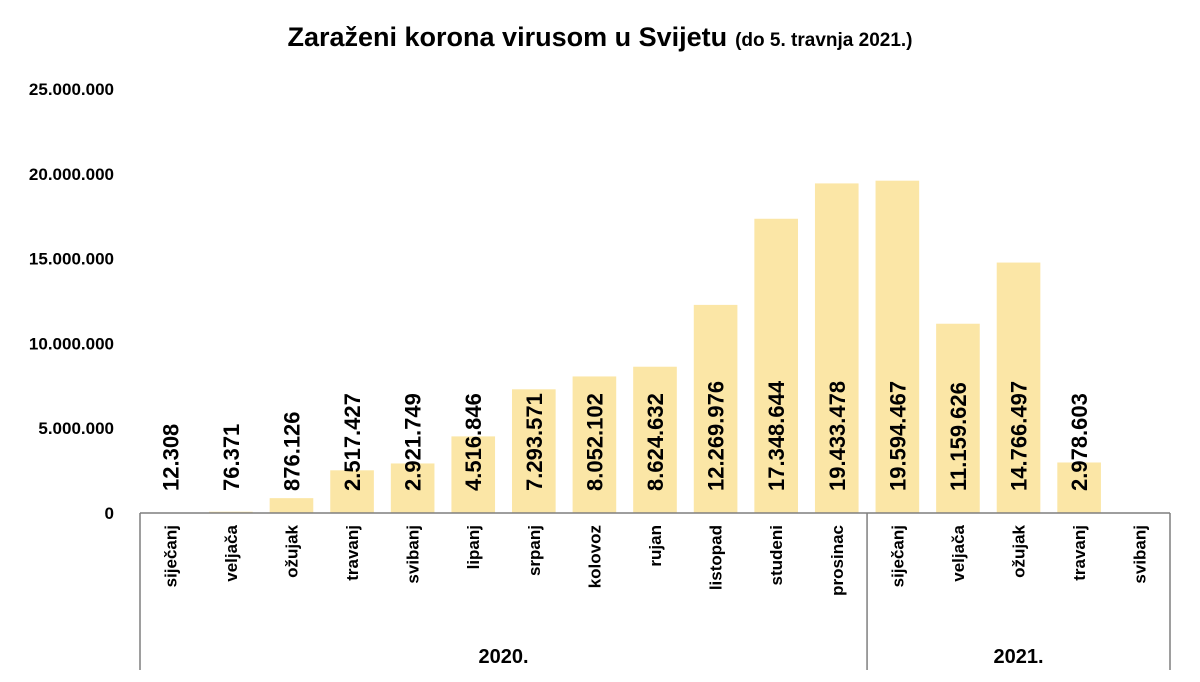 The height and width of the screenshot is (682, 1200). What do you see at coordinates (837, 436) in the screenshot?
I see `data-label: 19.433.478` at bounding box center [837, 436].